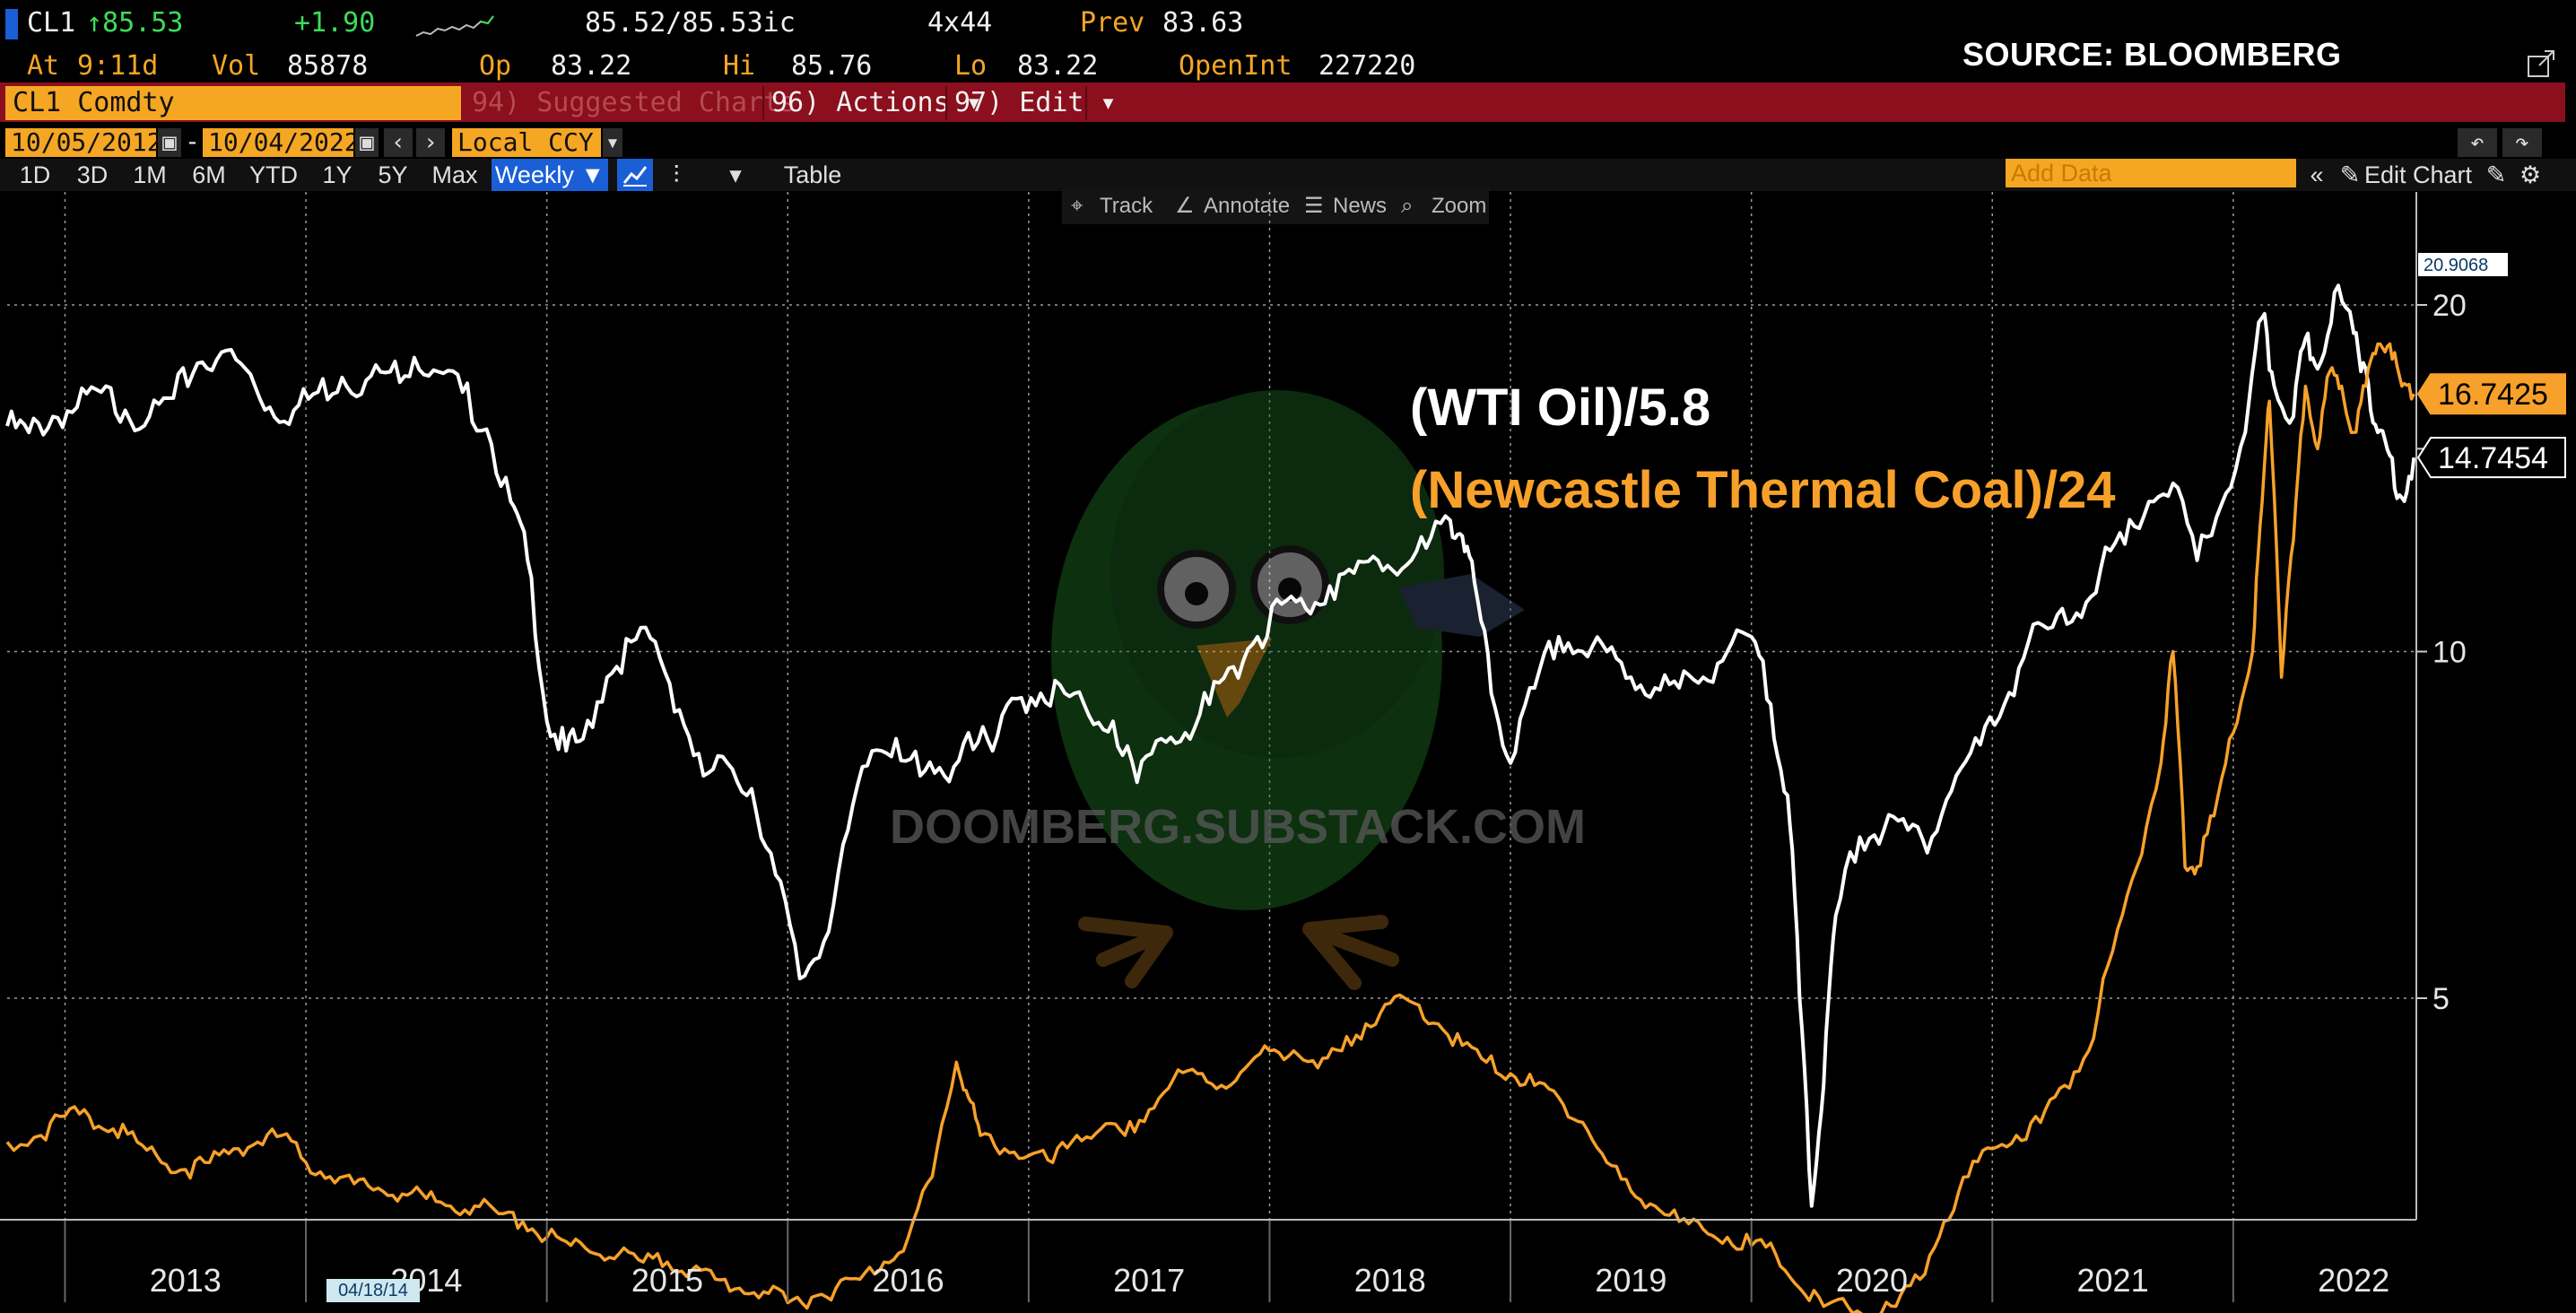  Describe the element at coordinates (2350, 174) in the screenshot. I see `pencil-icon: ✎` at that location.